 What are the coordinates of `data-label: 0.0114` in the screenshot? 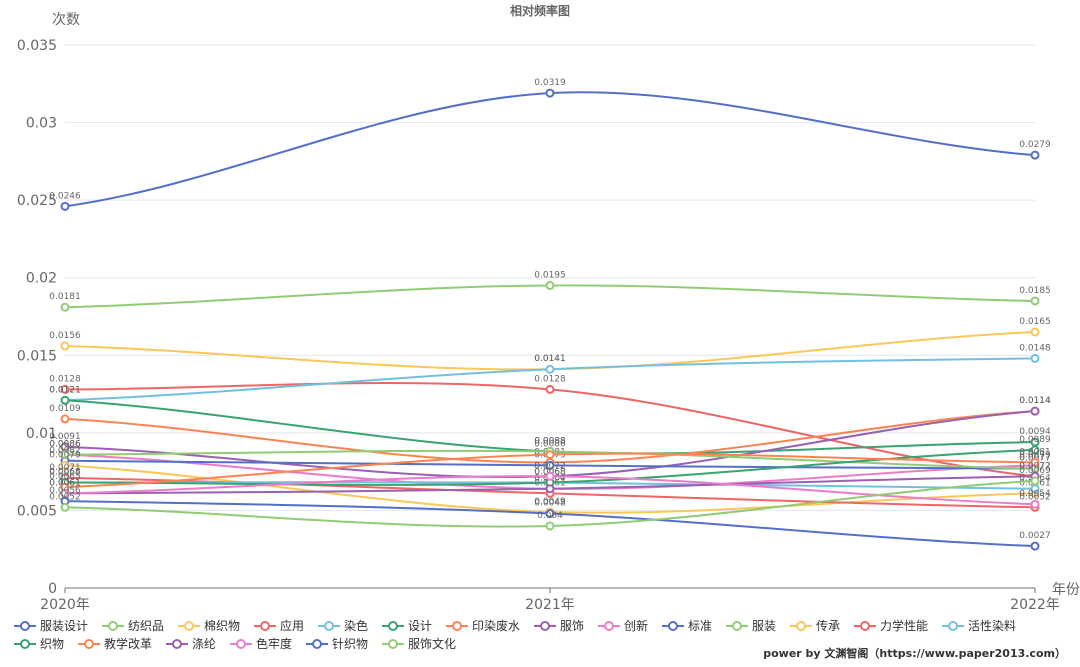 It's located at (1035, 401).